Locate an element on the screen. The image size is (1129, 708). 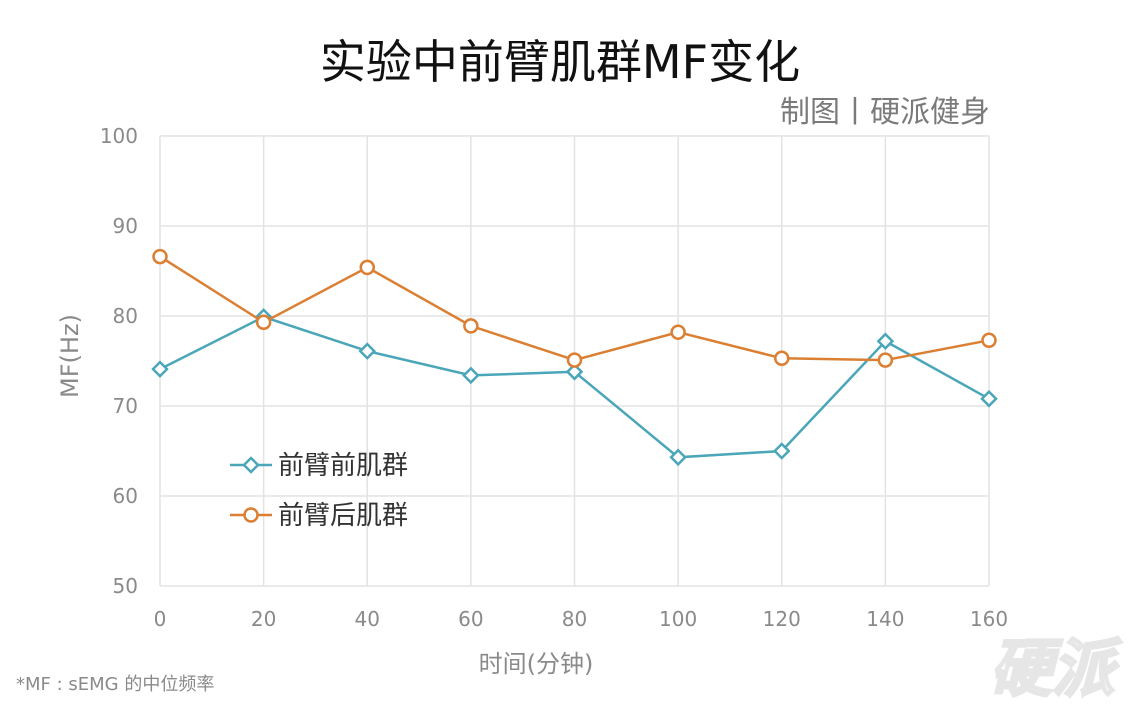
x-tick-label: 60 is located at coordinates (470, 619).